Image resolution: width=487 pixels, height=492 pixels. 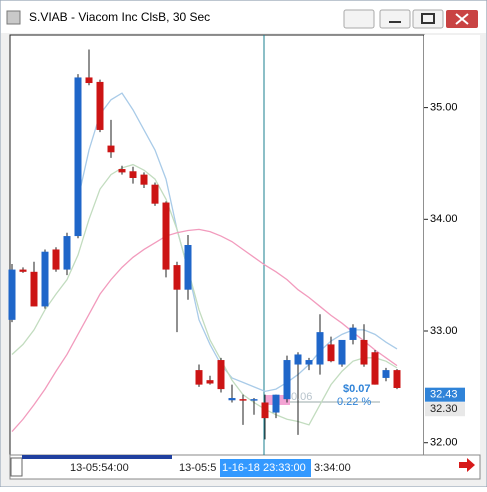 What do you see at coordinates (16, 467) in the screenshot?
I see `scroll-box` at bounding box center [16, 467].